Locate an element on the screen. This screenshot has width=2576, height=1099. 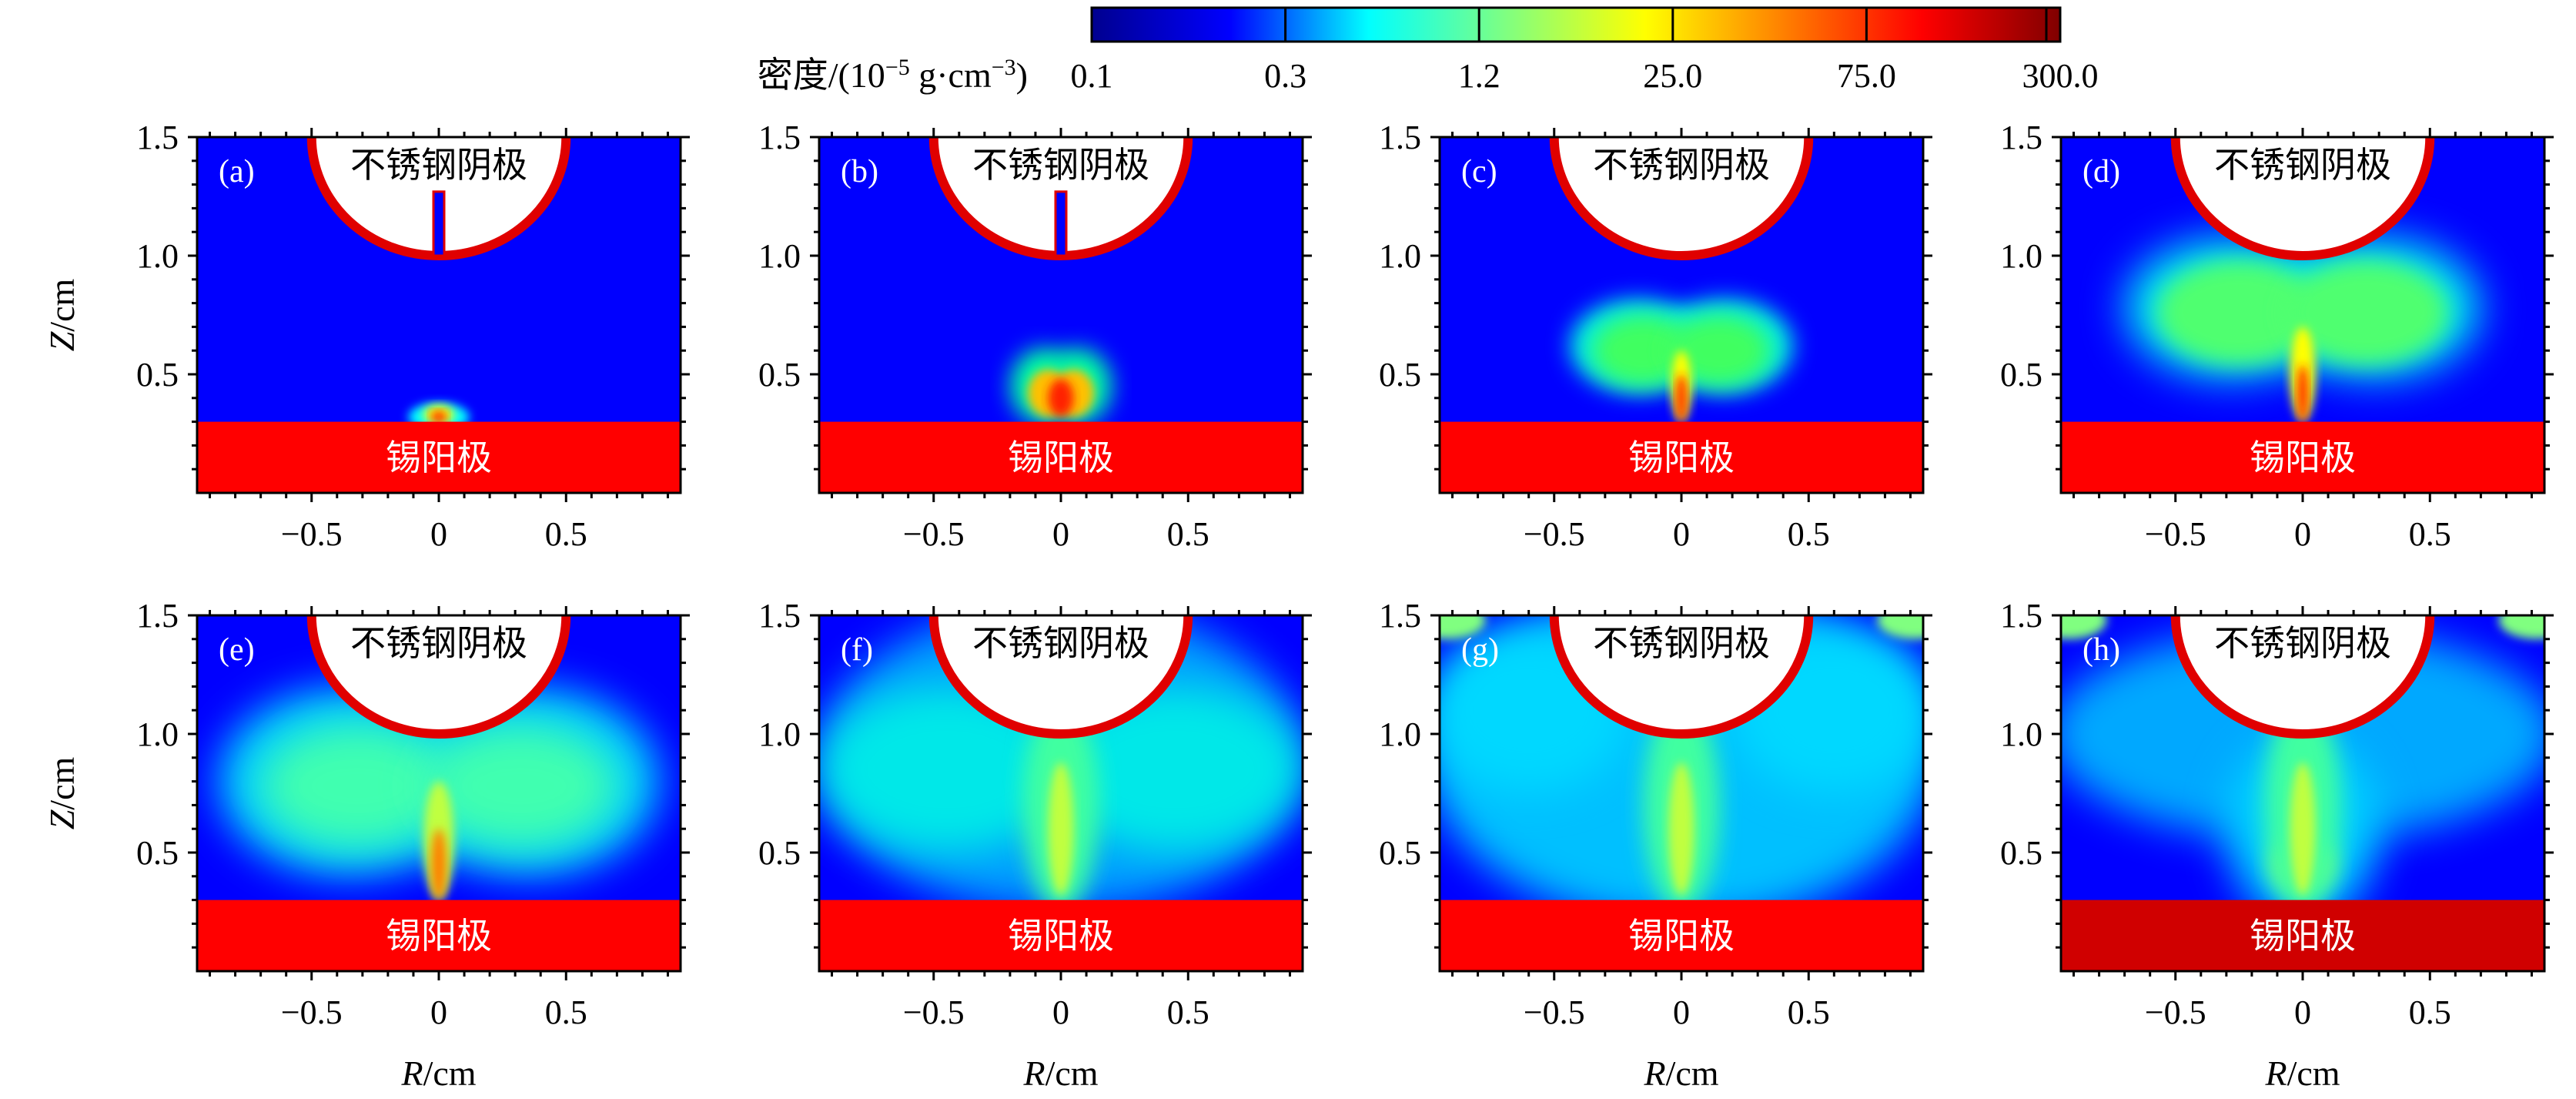
panel-label: (g) is located at coordinates (1480, 650).